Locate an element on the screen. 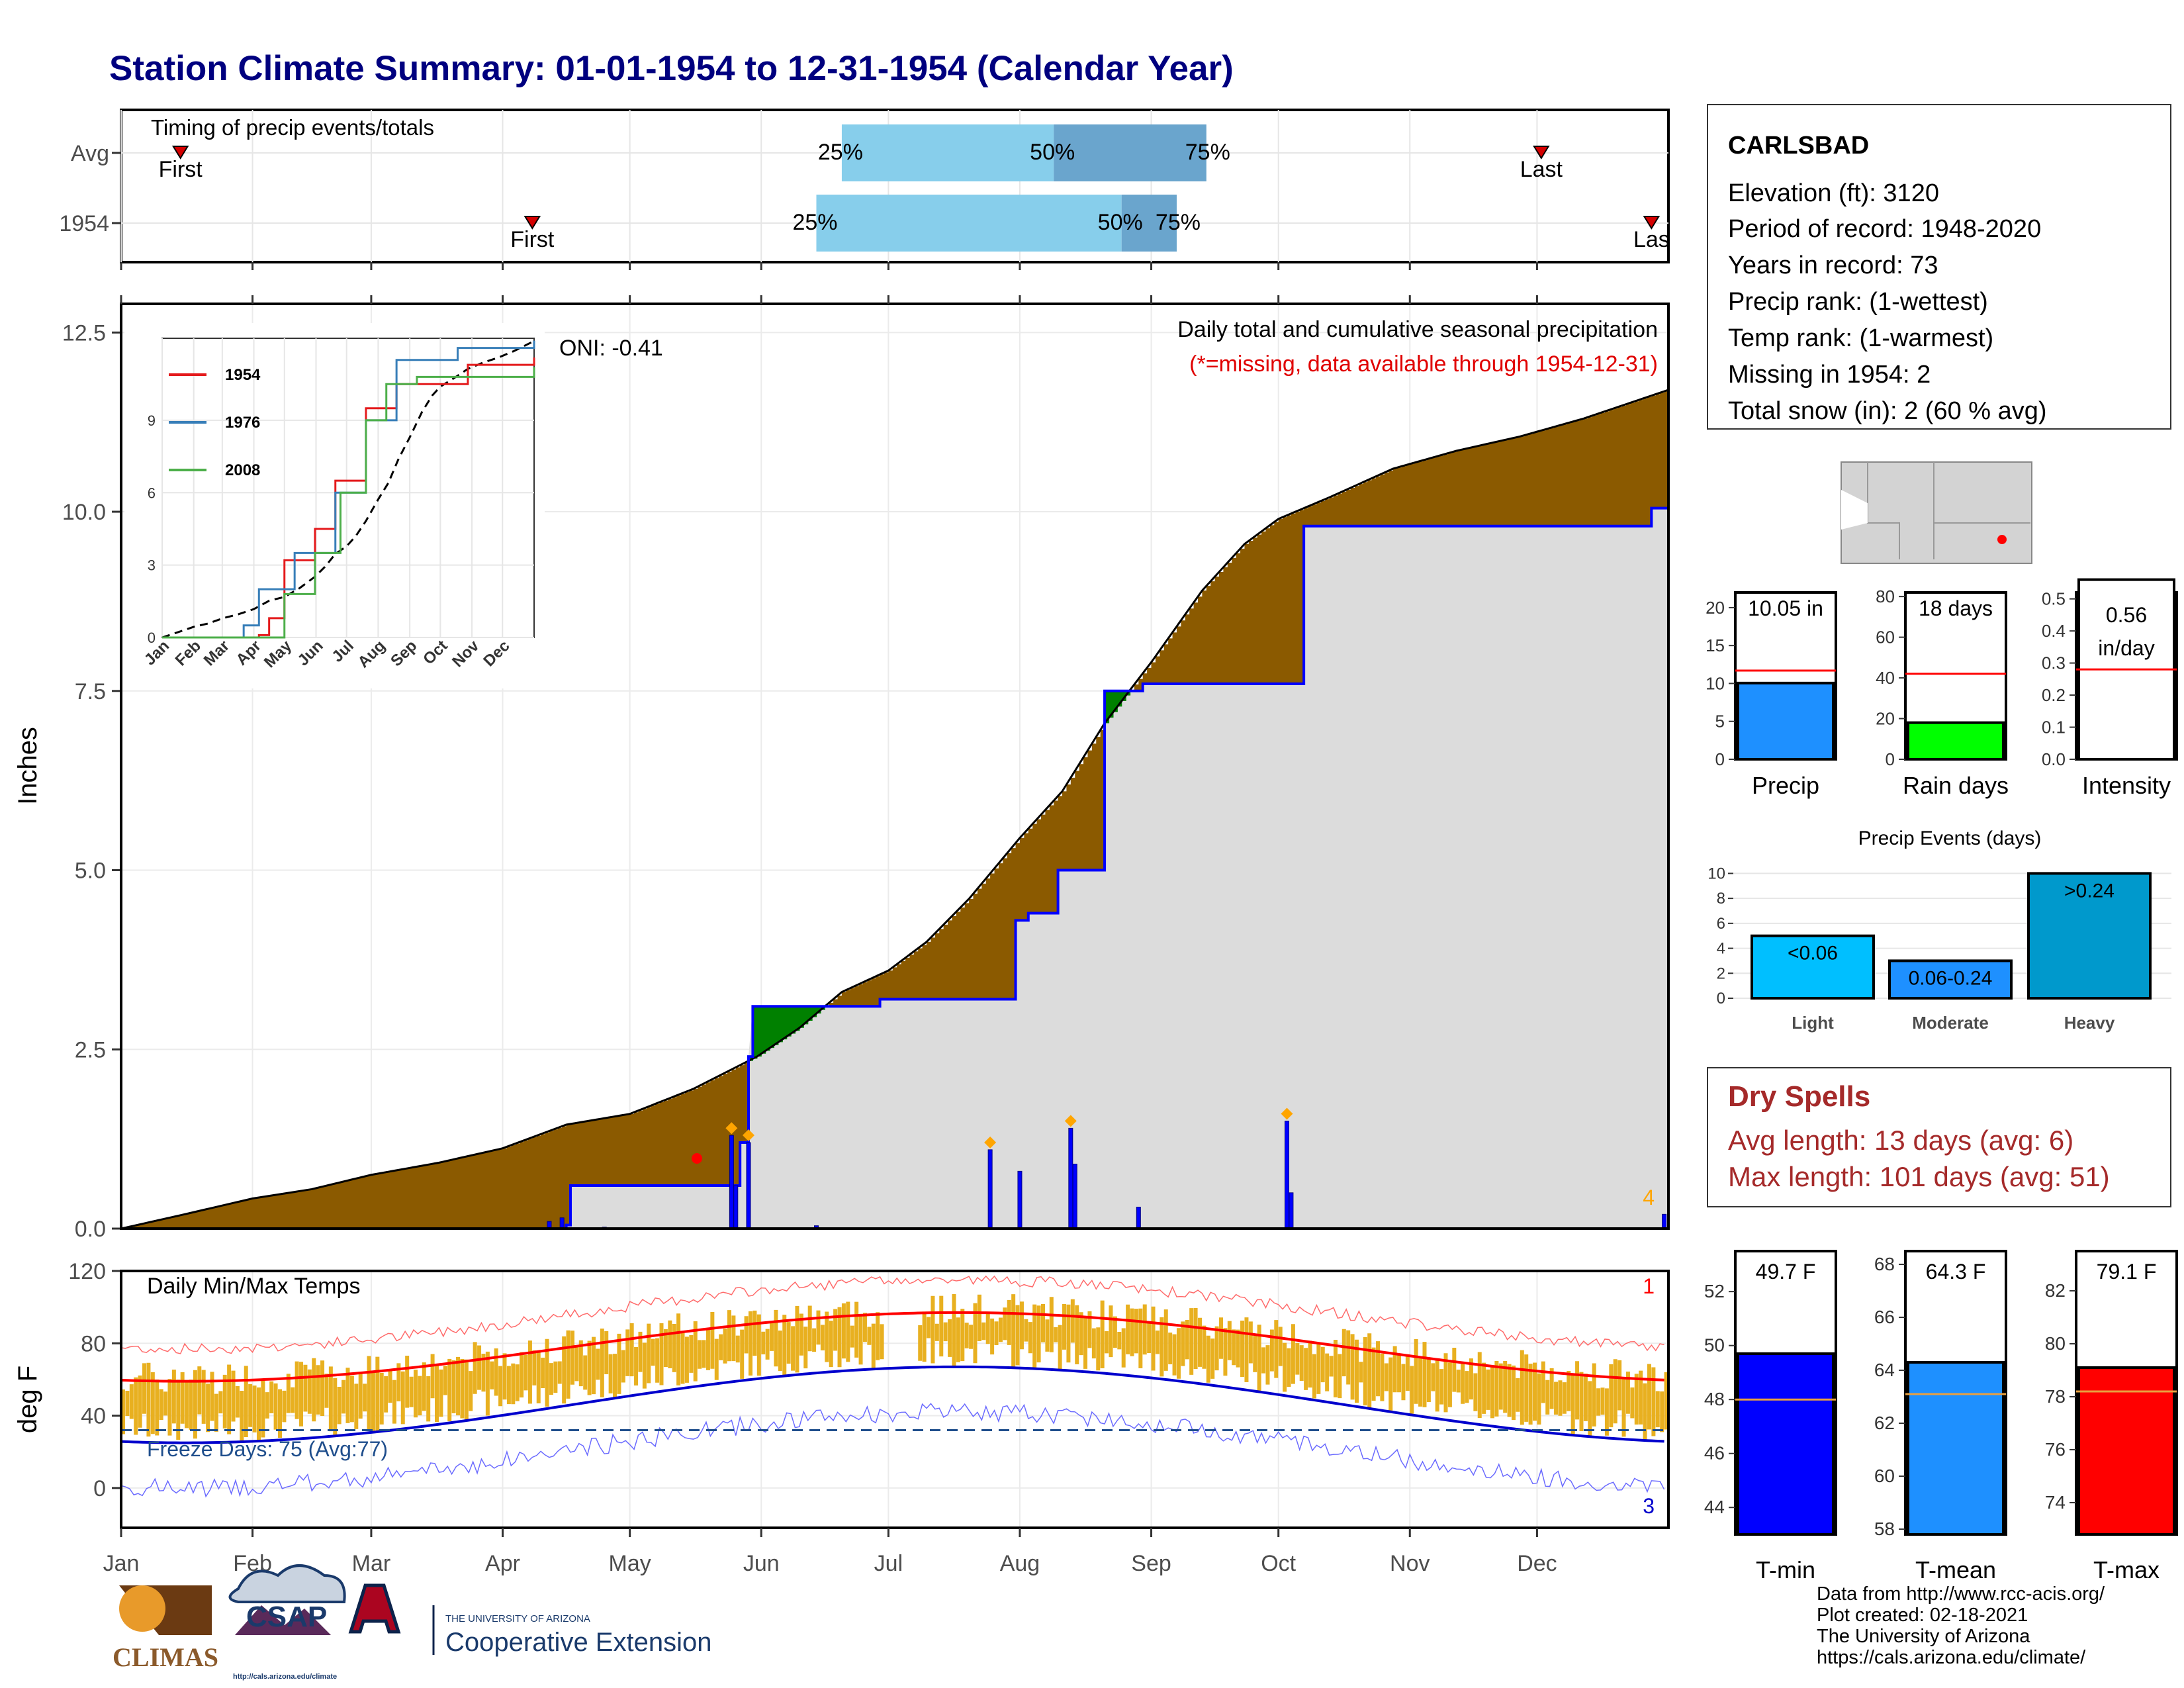 Image resolution: width=2184 pixels, height=1688 pixels. month-axis: Jan Feb Mar Apr May Jun Jul Aug Sep Oct Nov Dec is located at coordinates (830, 1552).